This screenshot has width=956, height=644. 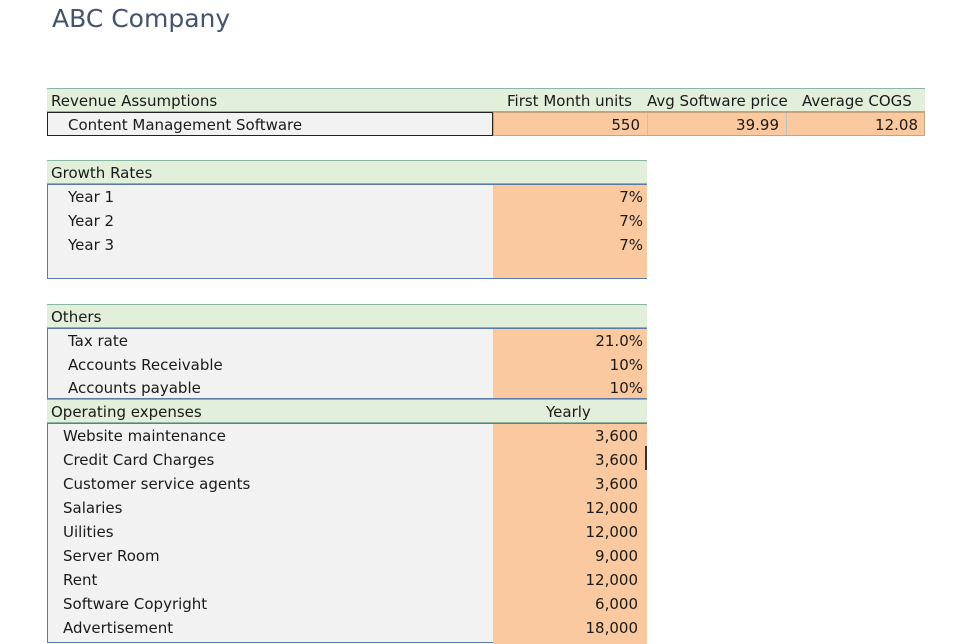 I want to click on opex-header: Operating expenses, so click(x=126, y=412).